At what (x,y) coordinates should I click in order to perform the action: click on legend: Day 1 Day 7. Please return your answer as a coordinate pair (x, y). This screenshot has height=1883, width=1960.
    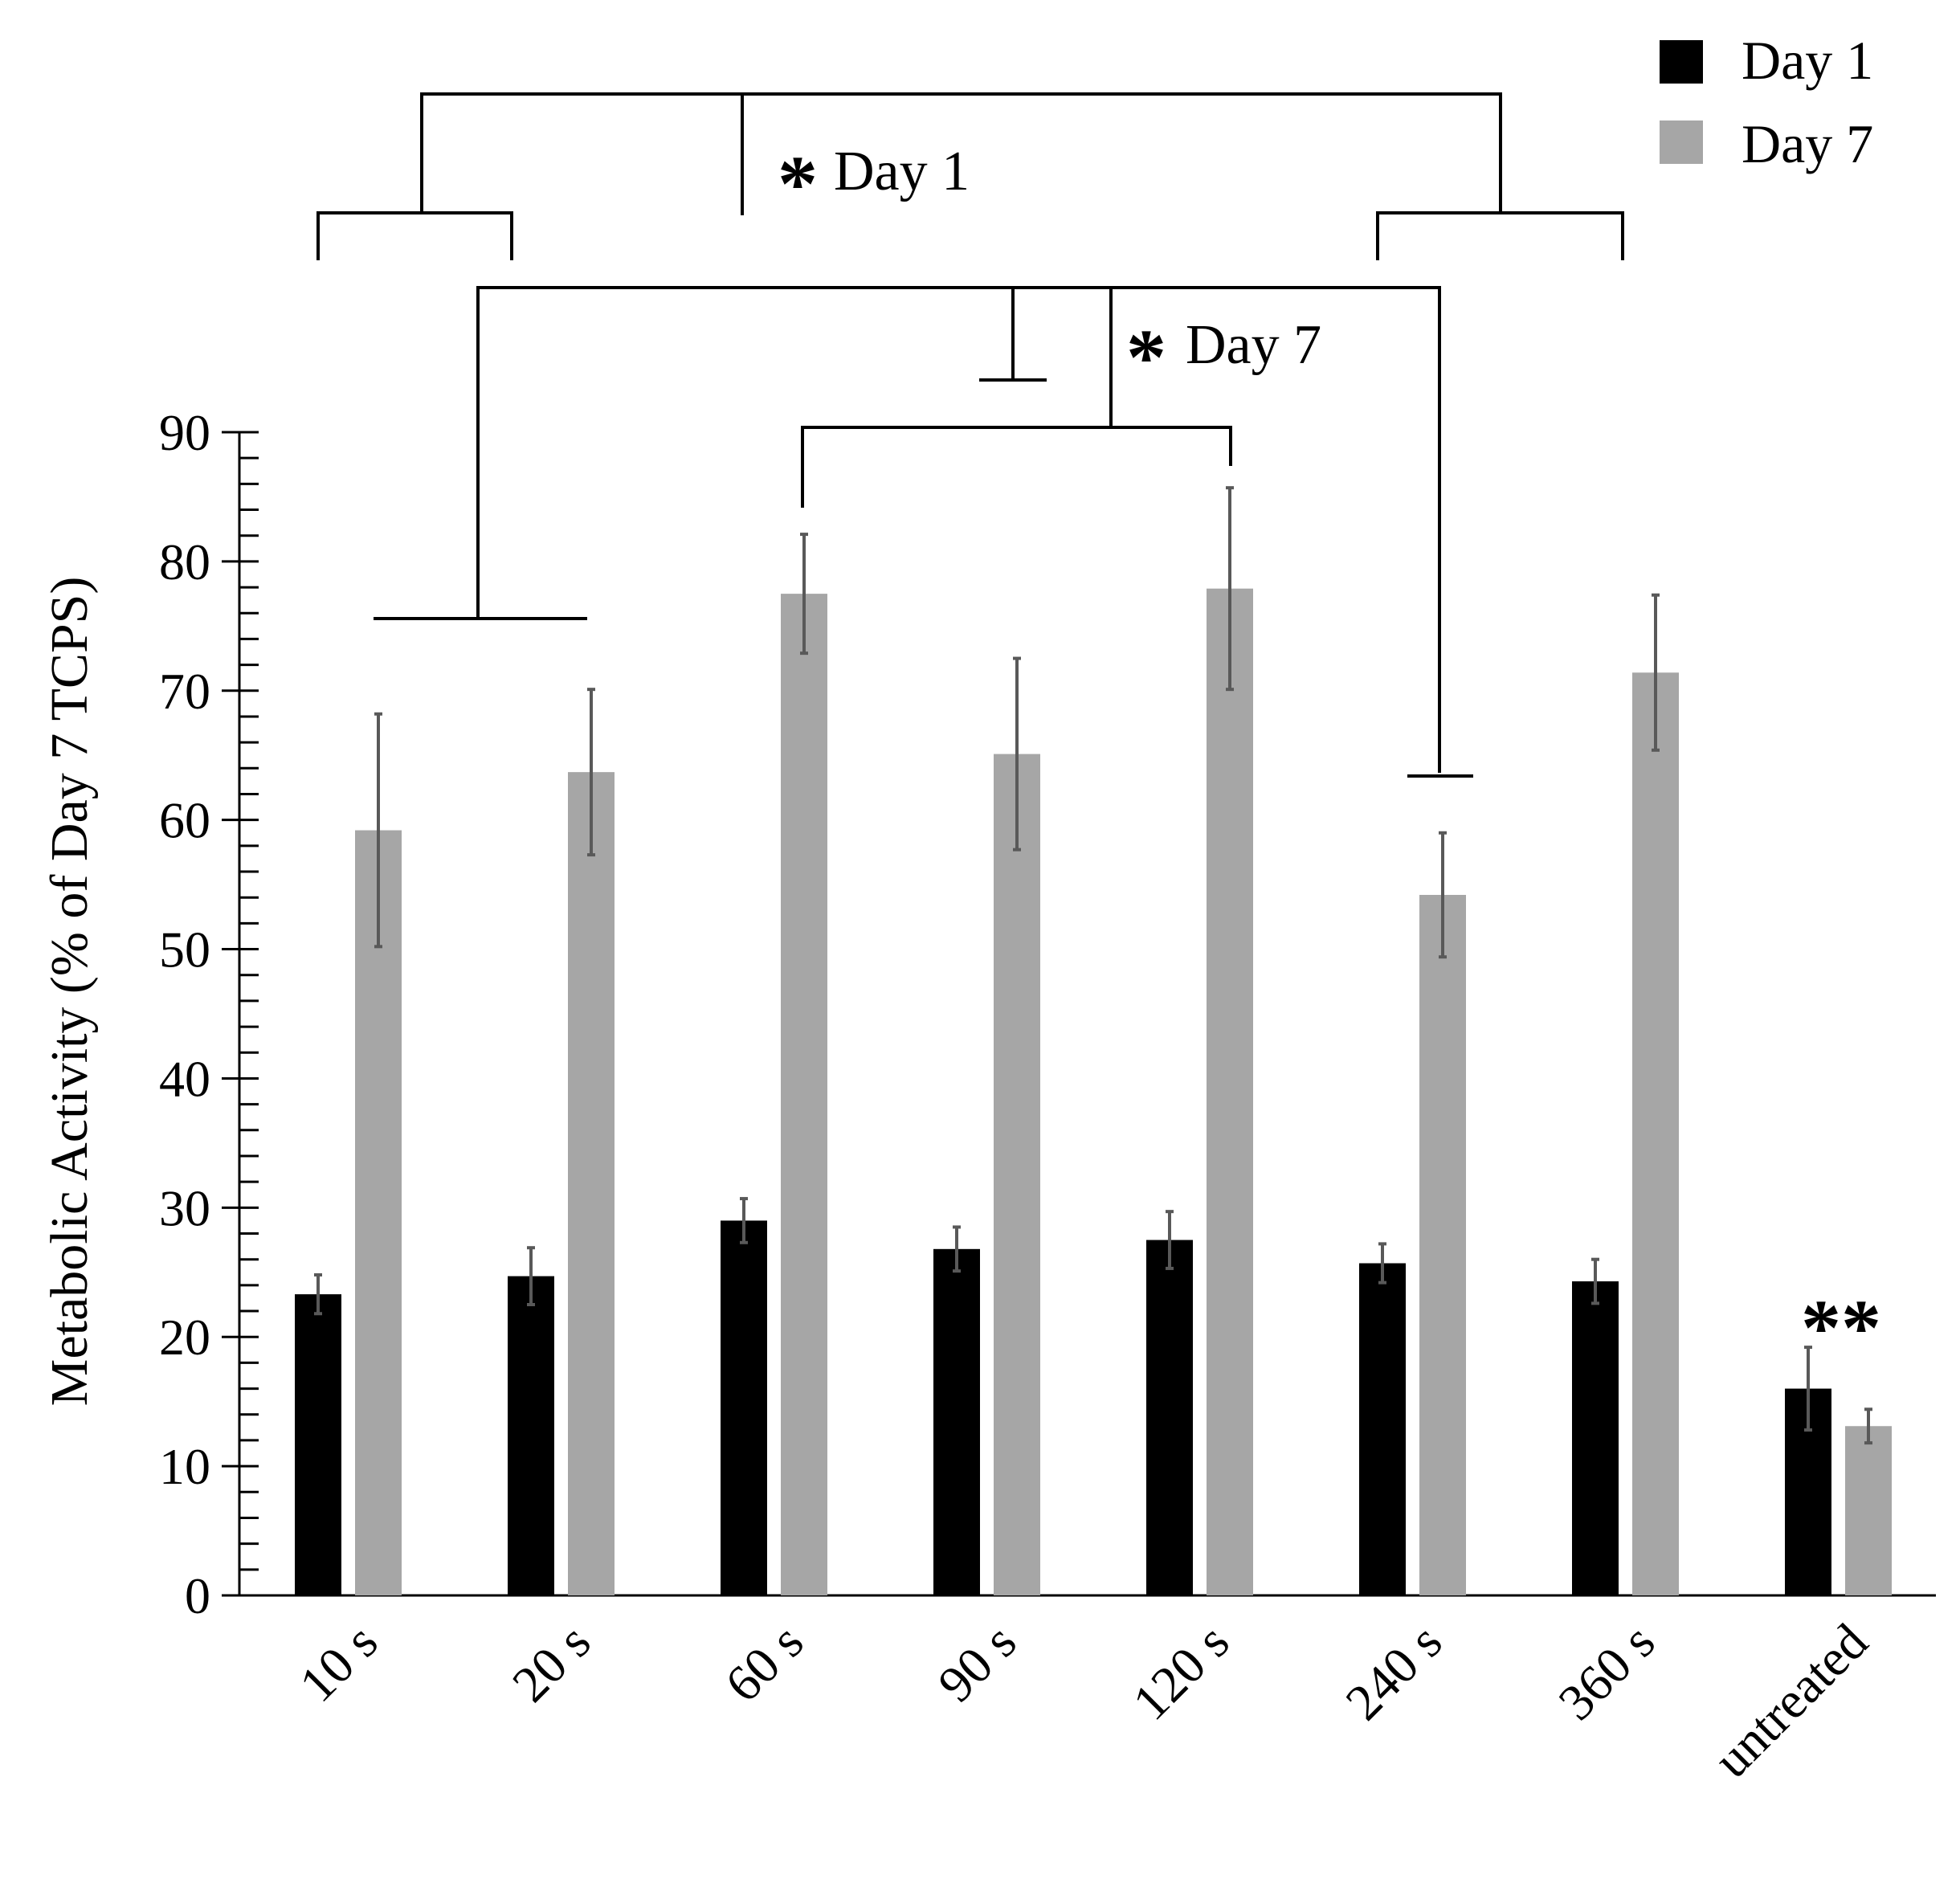
    Looking at the image, I should click on (1766, 102).